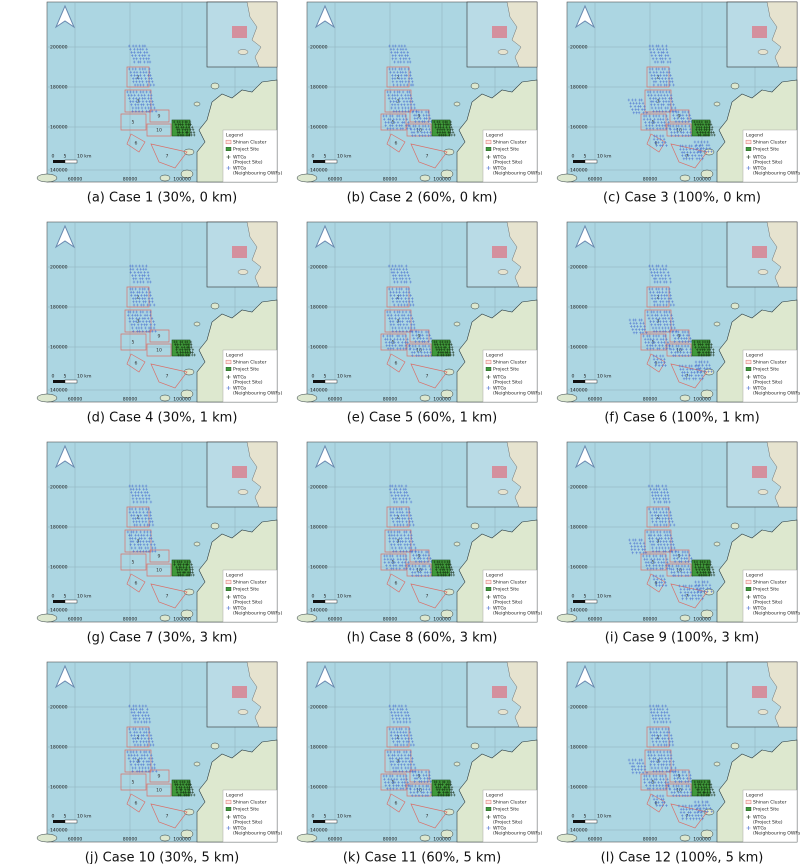  I want to click on project-turbines, so click(704, 788).